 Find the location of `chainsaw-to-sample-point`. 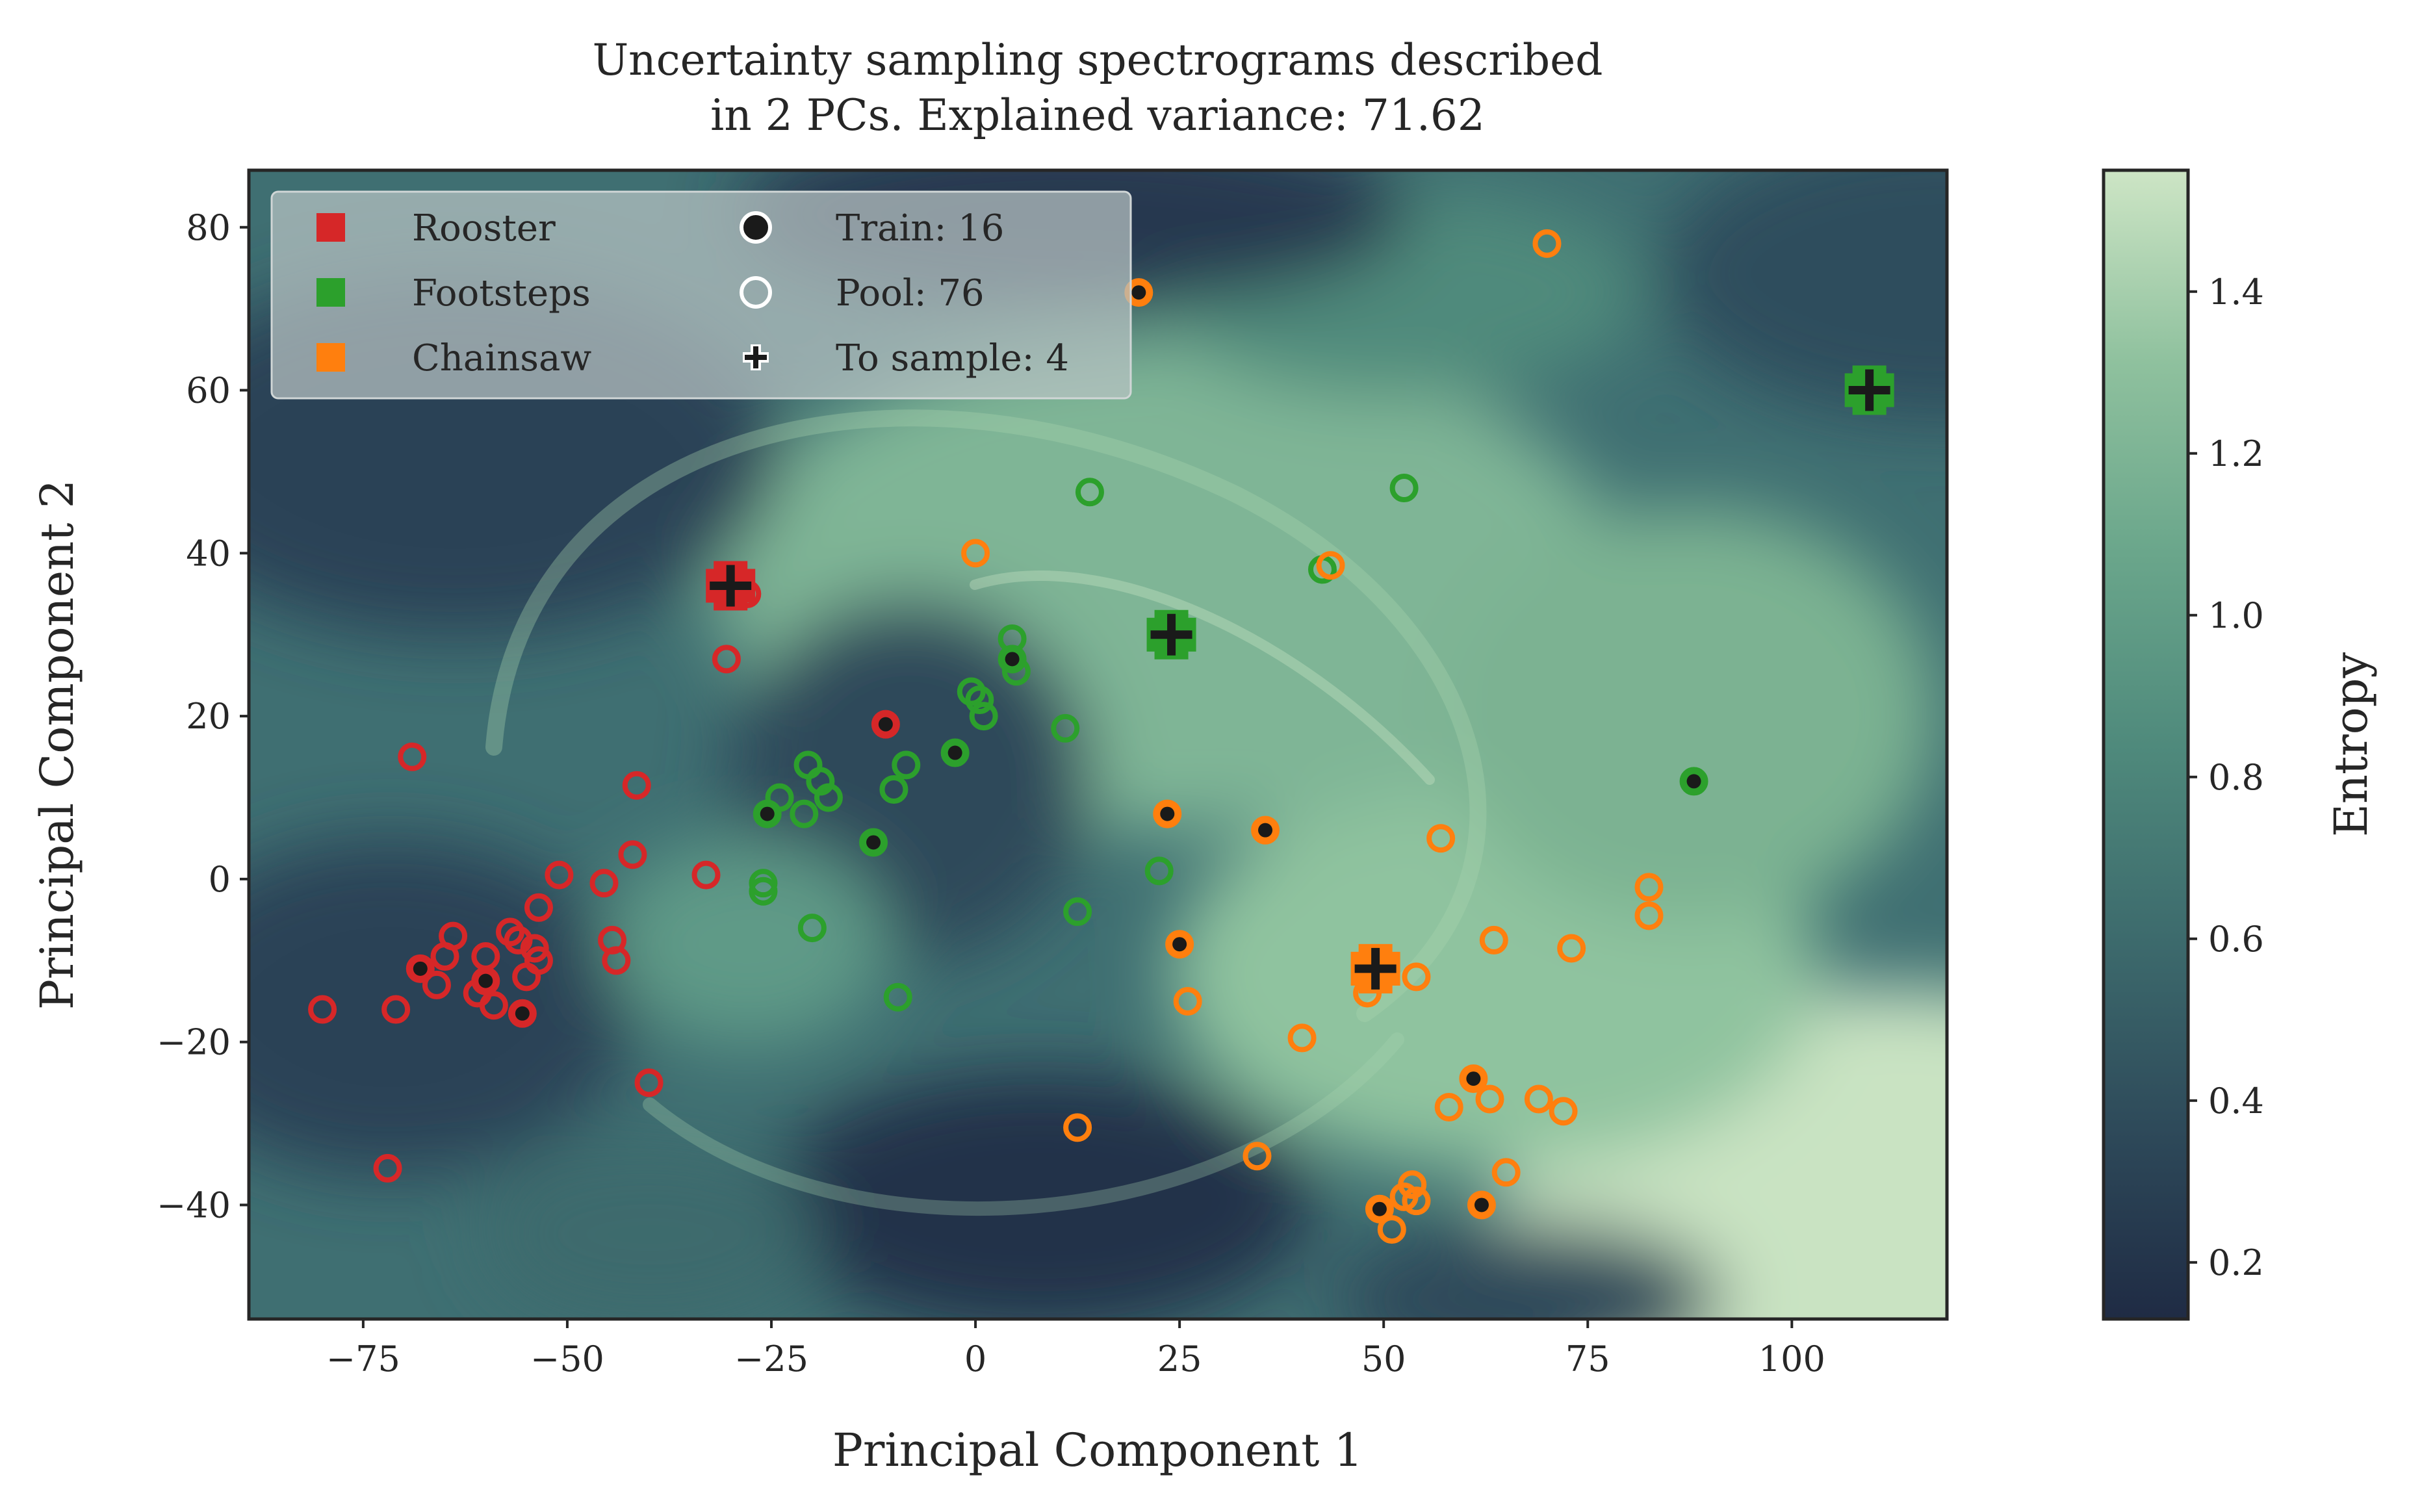

chainsaw-to-sample-point is located at coordinates (1375, 968).